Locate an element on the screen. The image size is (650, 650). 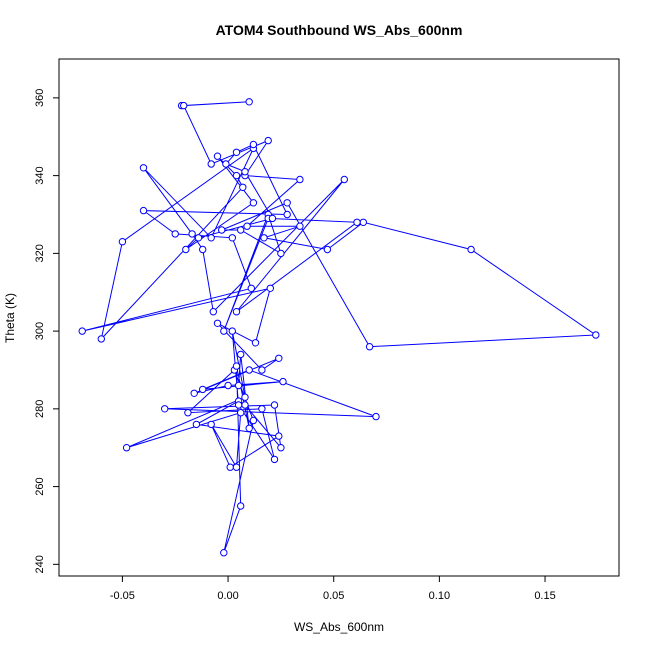
y-axis: 240 260 280 300 320 340 360 is located at coordinates (47, 331).